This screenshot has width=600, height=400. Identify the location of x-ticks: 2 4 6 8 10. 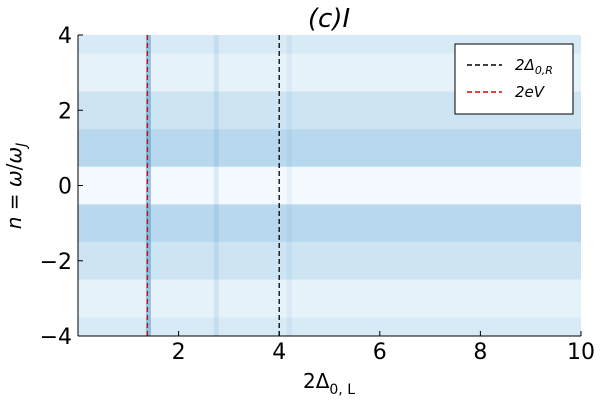
(383, 348).